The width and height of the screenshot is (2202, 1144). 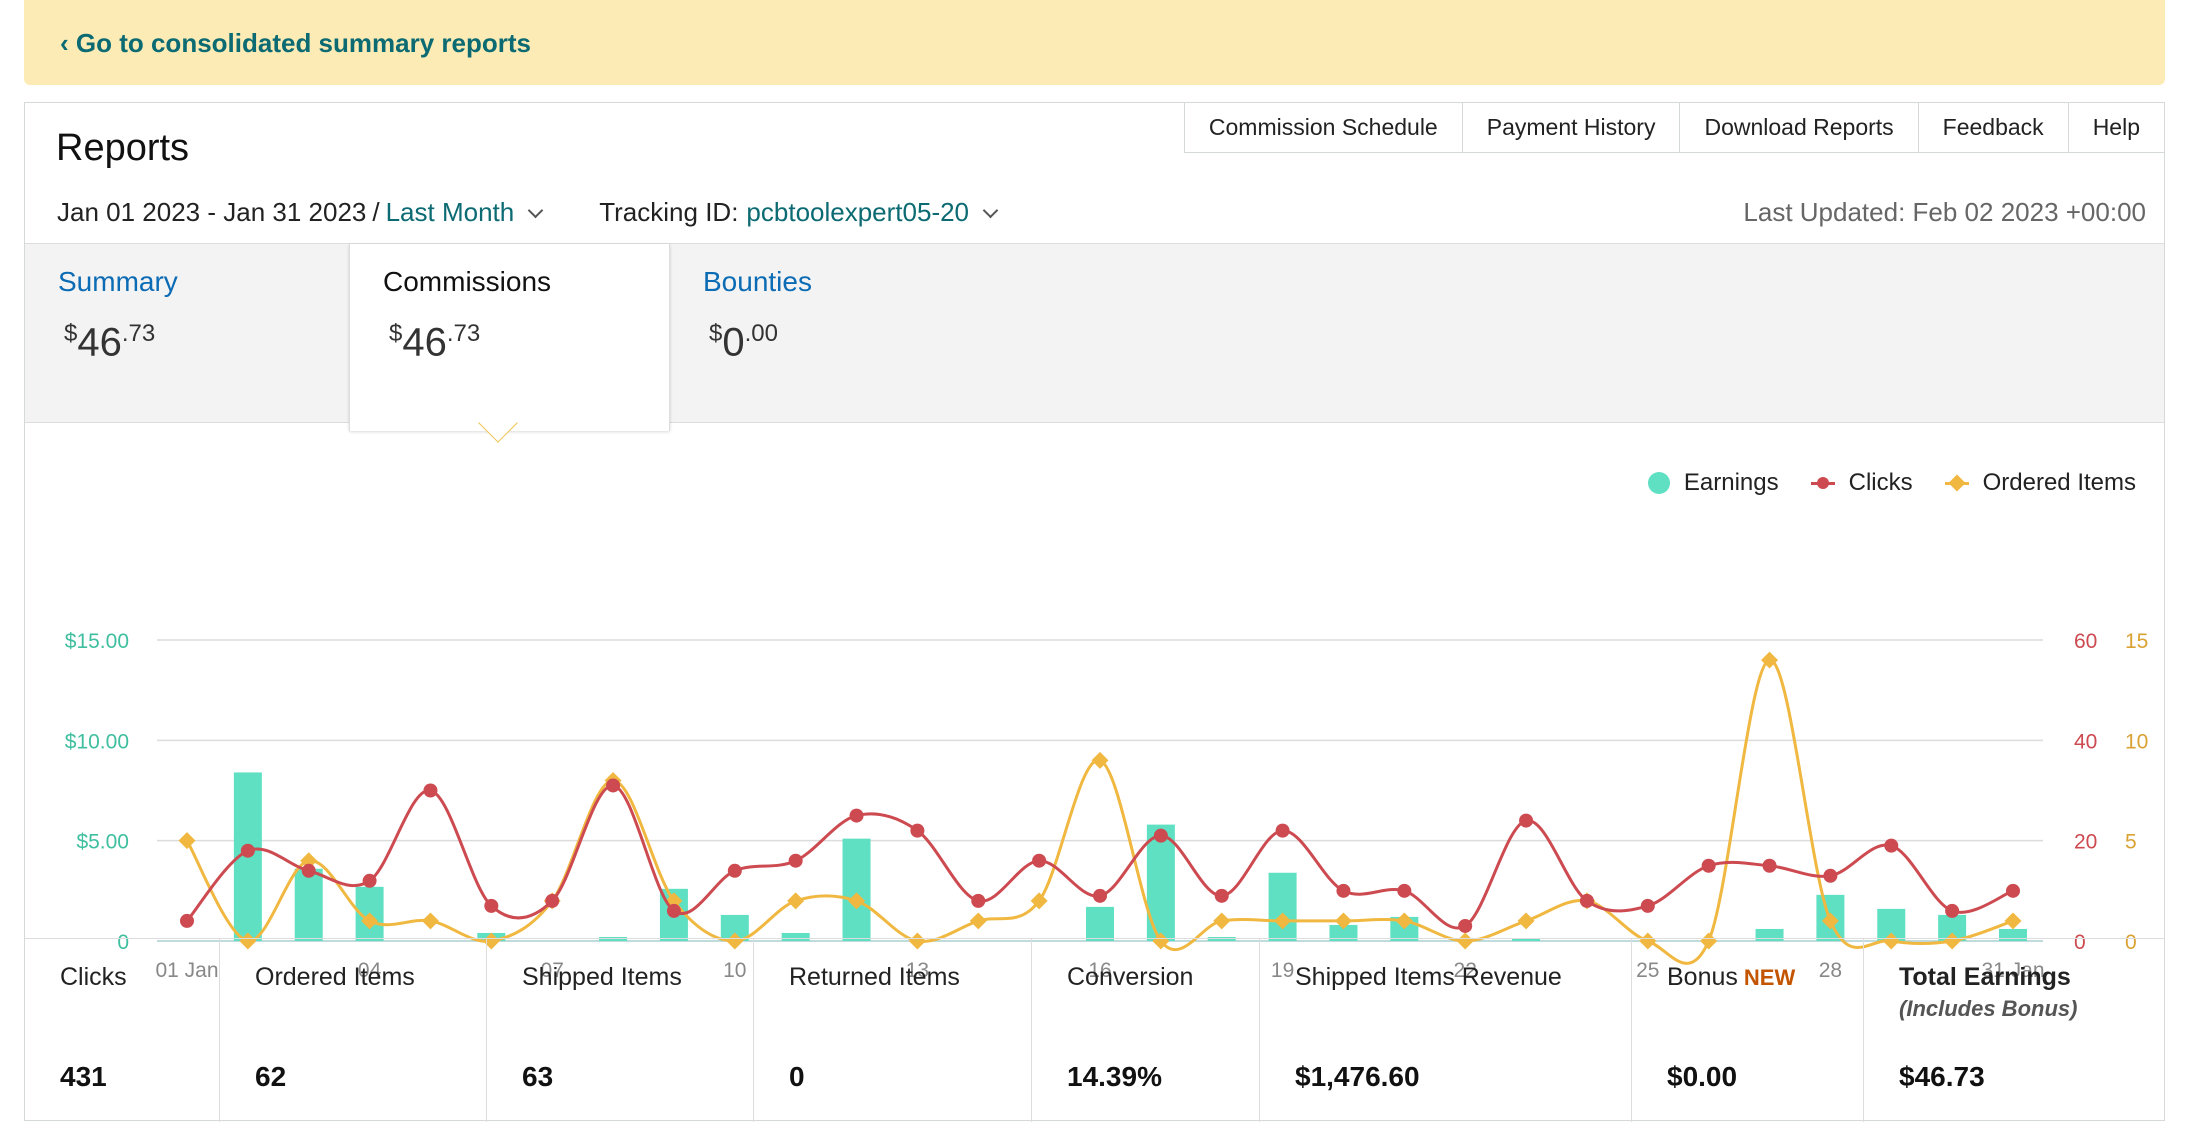 What do you see at coordinates (1570, 128) in the screenshot?
I see `tab-payment-history: Payment History` at bounding box center [1570, 128].